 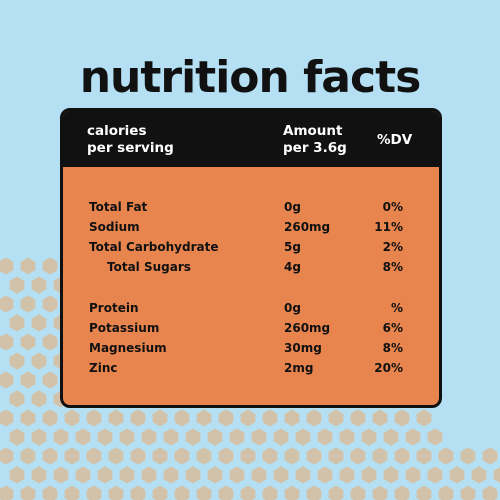 What do you see at coordinates (251, 230) in the screenshot?
I see `row-sodium: Sodium 260mg 11%` at bounding box center [251, 230].